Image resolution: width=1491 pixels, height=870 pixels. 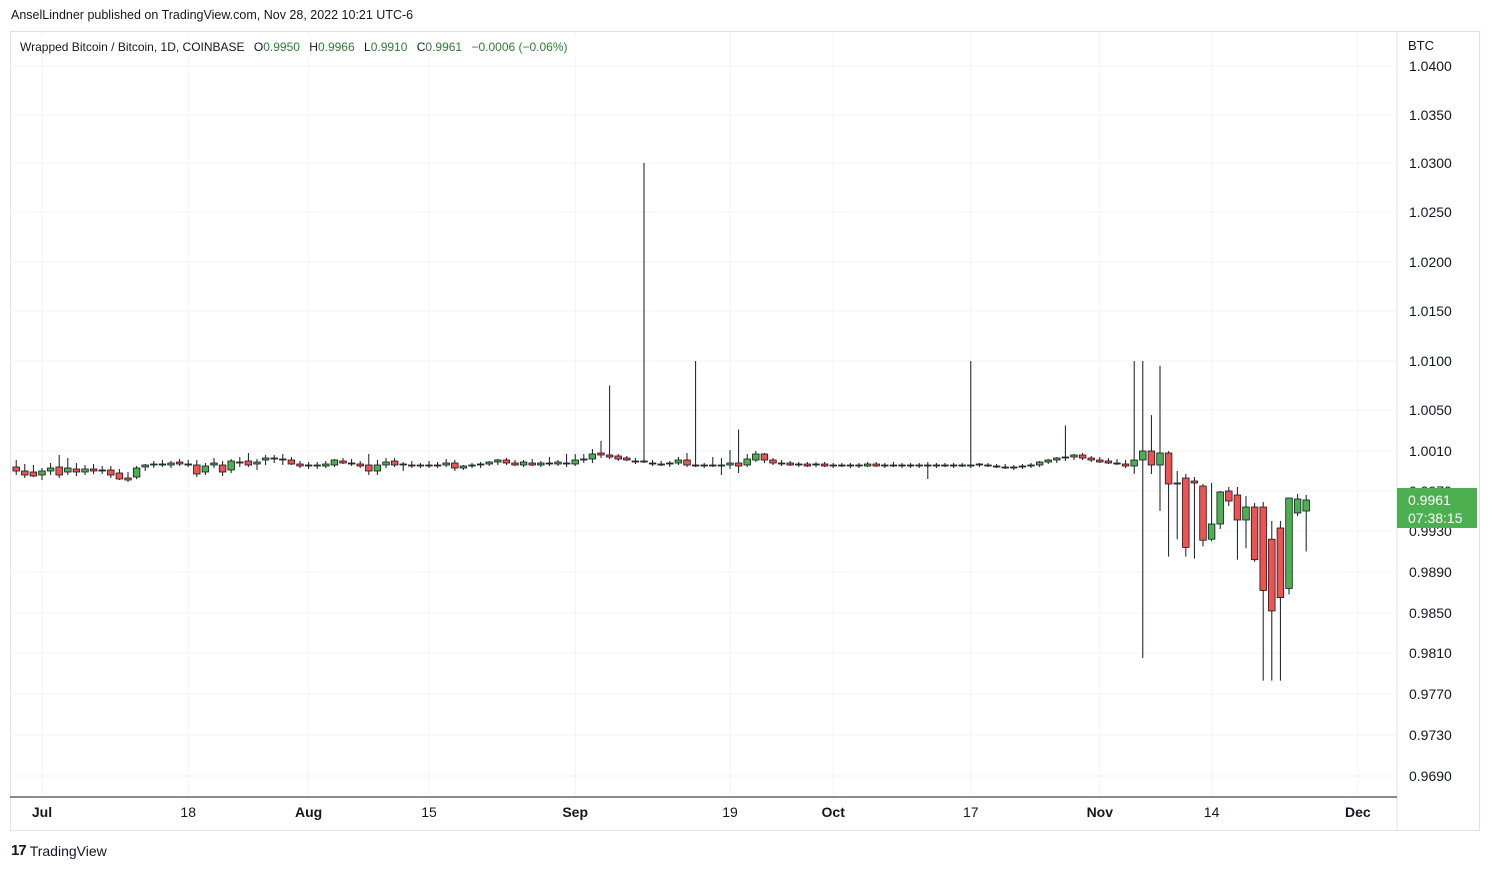 I want to click on price-tick-label: 1.0400, so click(x=1430, y=66).